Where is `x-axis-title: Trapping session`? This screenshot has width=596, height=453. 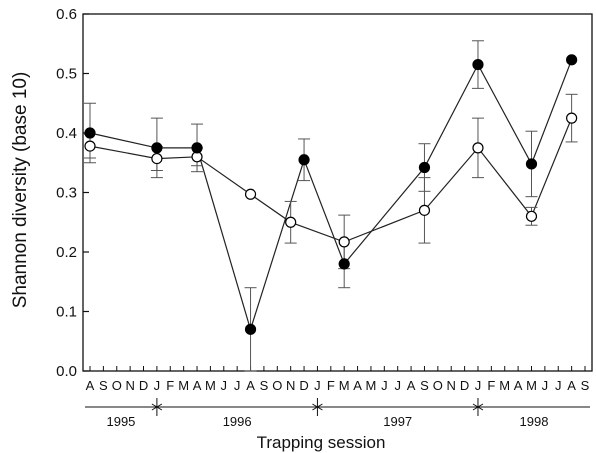
x-axis-title: Trapping session is located at coordinates (321, 442).